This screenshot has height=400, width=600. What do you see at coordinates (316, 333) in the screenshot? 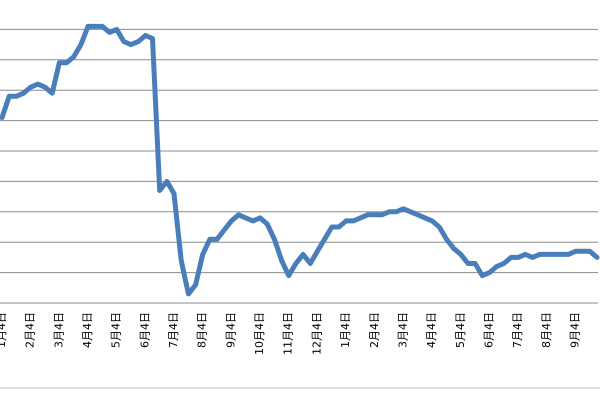
I see `x-tick-label: 12月4日` at bounding box center [316, 333].